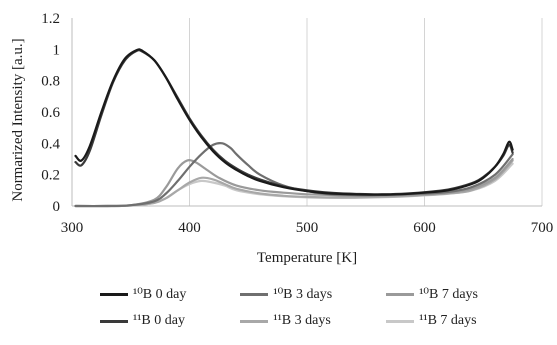 The image size is (557, 345). I want to click on legend-item-2: ¹⁰B 7 days, so click(453, 294).